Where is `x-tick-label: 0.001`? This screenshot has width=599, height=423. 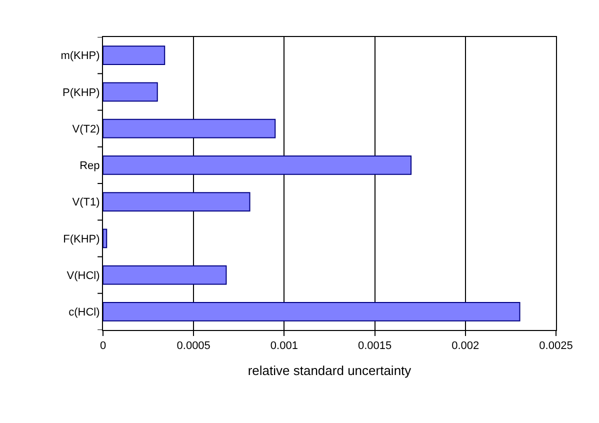 x-tick-label: 0.001 is located at coordinates (284, 346).